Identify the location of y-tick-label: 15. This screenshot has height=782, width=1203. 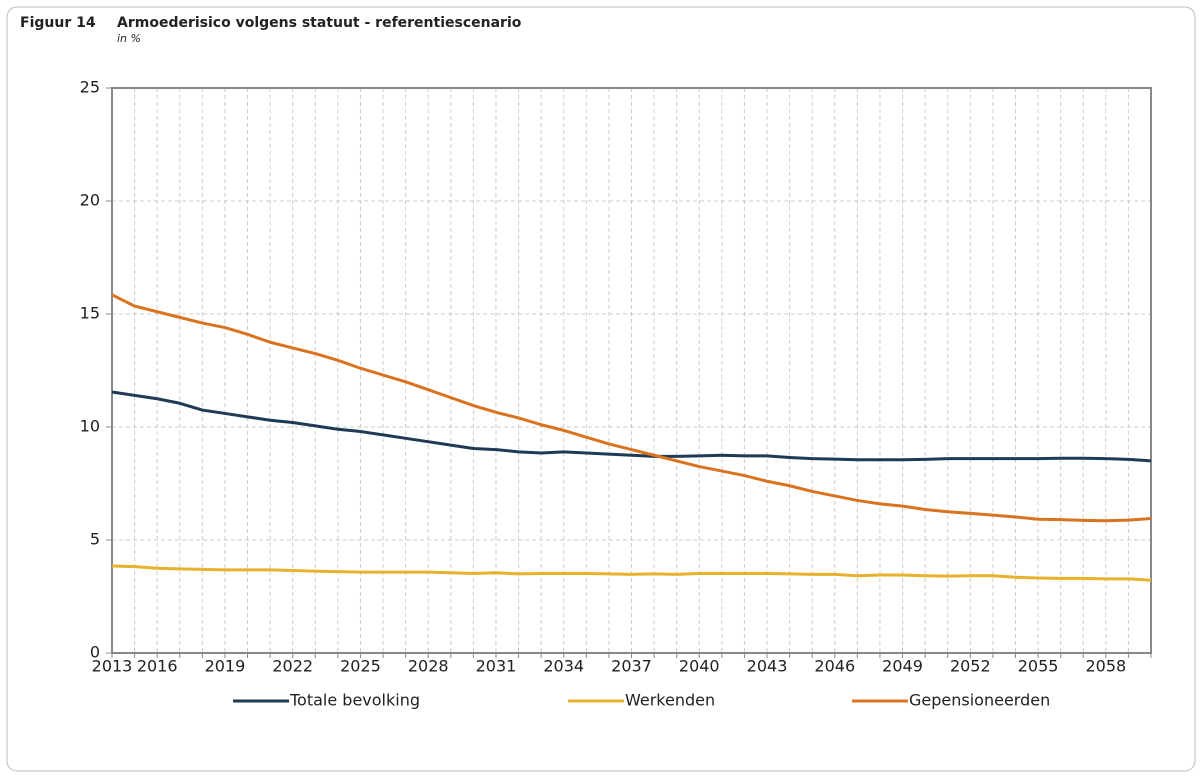
(90, 313).